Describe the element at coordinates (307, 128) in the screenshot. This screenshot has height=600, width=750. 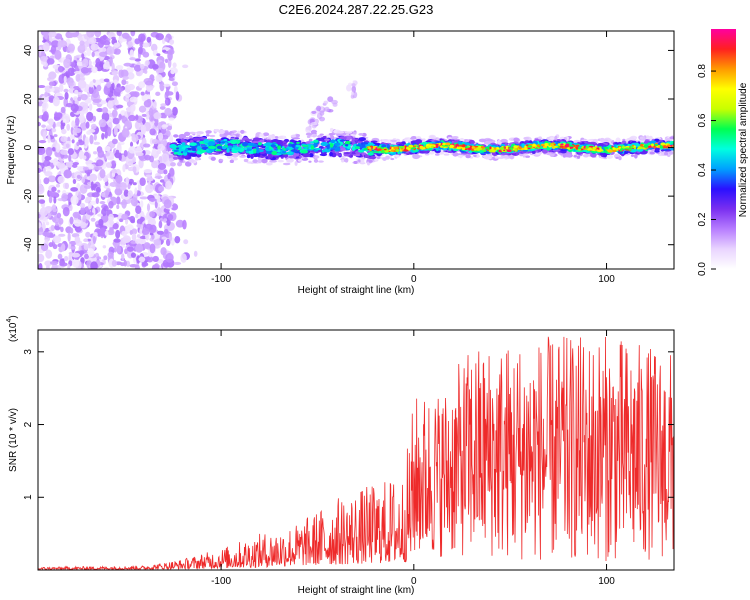
I see `streak-blob` at that location.